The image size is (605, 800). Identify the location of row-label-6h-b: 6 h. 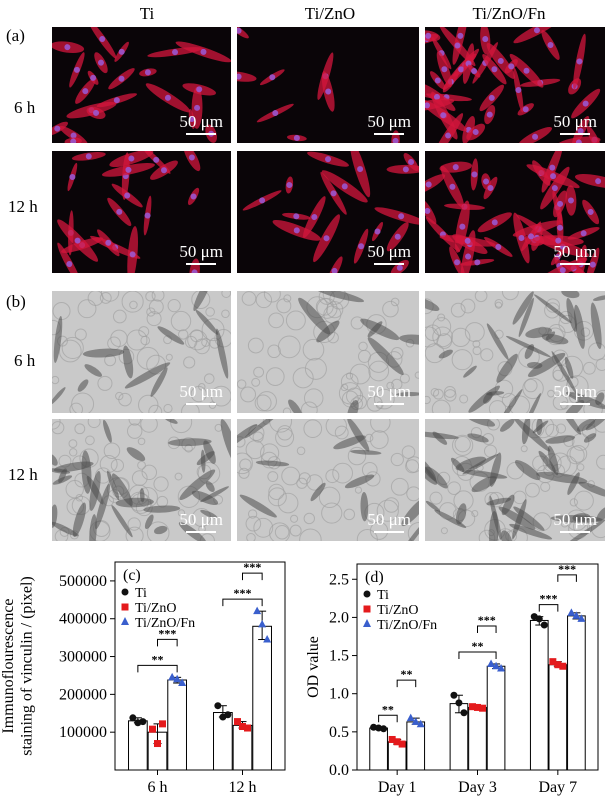
(25, 360).